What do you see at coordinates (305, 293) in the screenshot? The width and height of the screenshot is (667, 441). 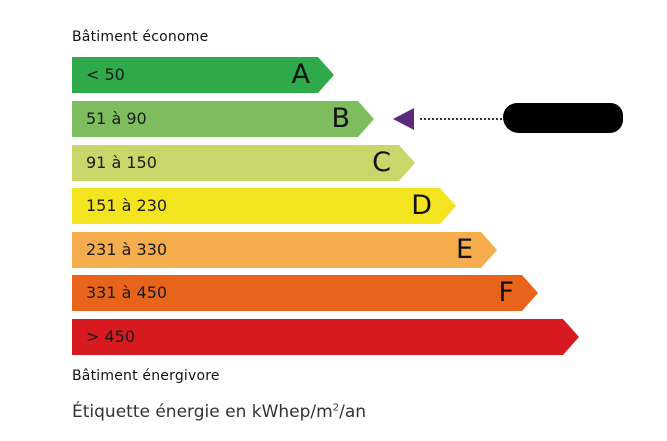 I see `energy-class-bar-f: 331 à 450 F` at bounding box center [305, 293].